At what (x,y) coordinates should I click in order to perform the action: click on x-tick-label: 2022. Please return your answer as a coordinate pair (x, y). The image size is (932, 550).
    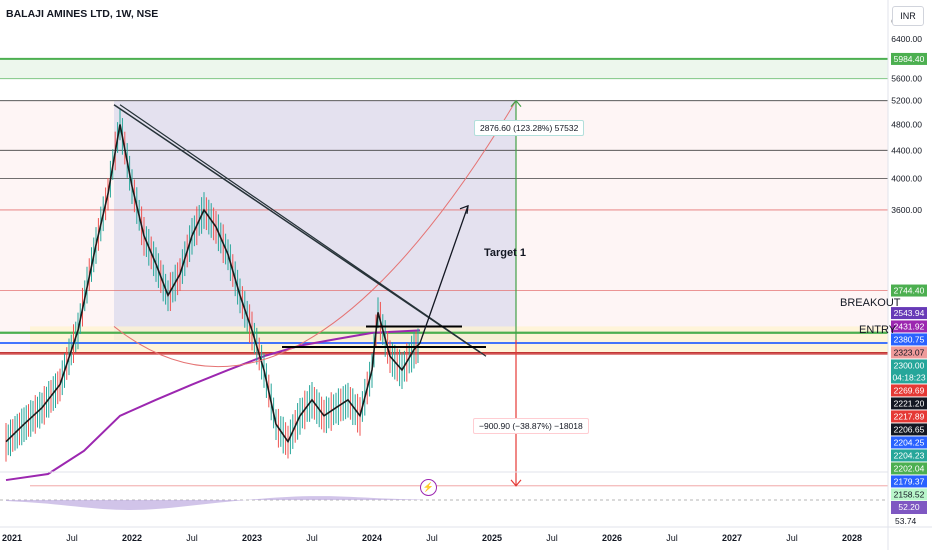
    Looking at the image, I should click on (132, 538).